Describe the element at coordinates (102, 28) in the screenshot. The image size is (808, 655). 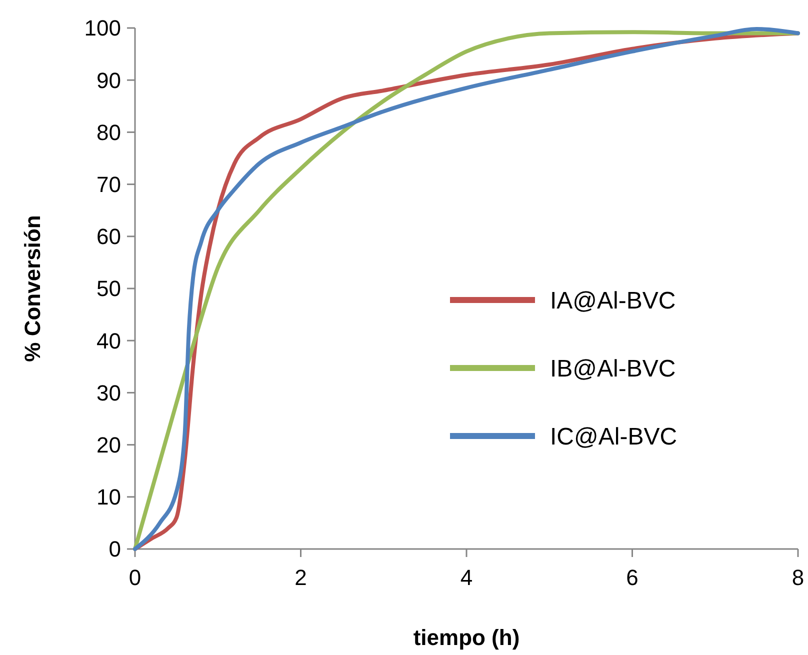
I see `y-tick-label: 100` at that location.